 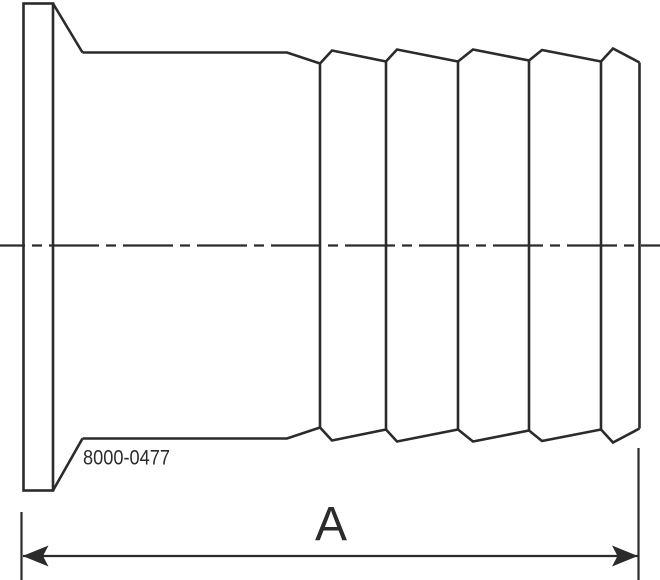 I want to click on neck-taper-top, so click(x=67, y=28).